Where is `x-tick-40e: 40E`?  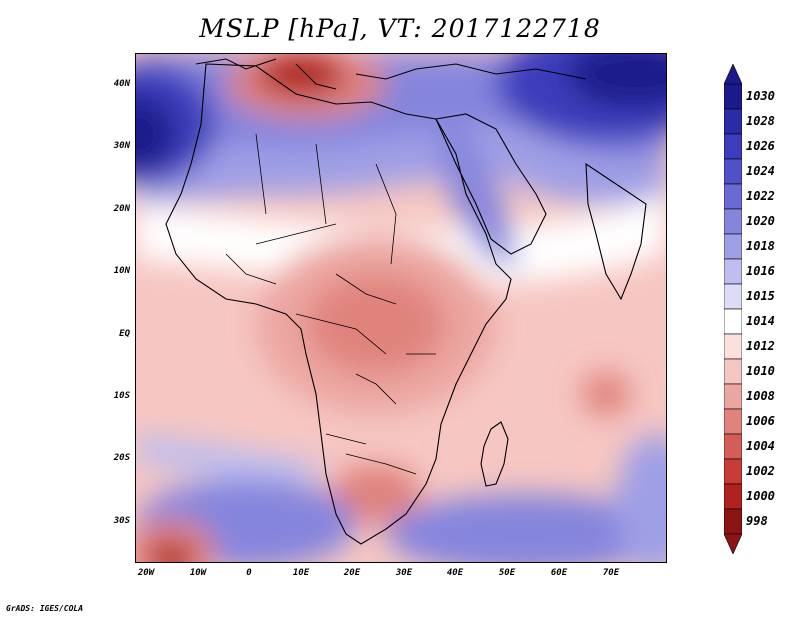
x-tick-40e: 40E is located at coordinates (455, 573).